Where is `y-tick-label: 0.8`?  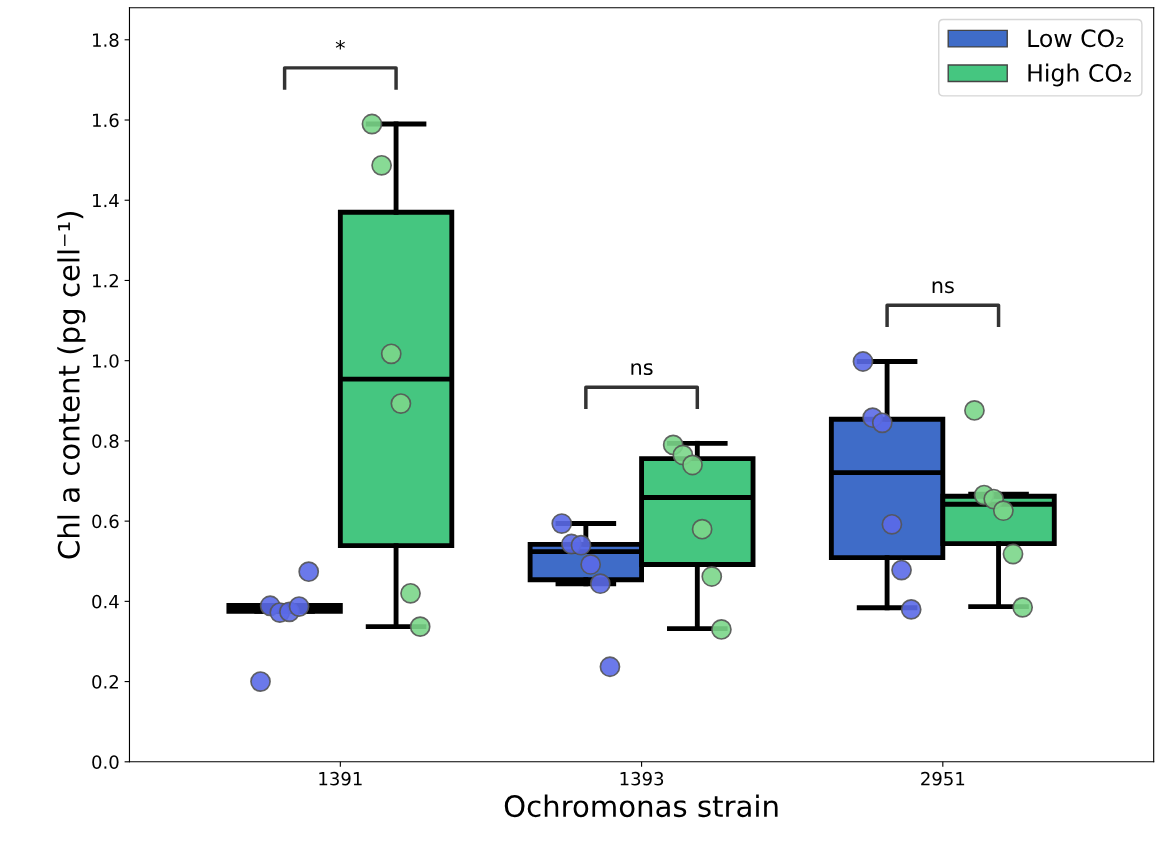 y-tick-label: 0.8 is located at coordinates (105, 441).